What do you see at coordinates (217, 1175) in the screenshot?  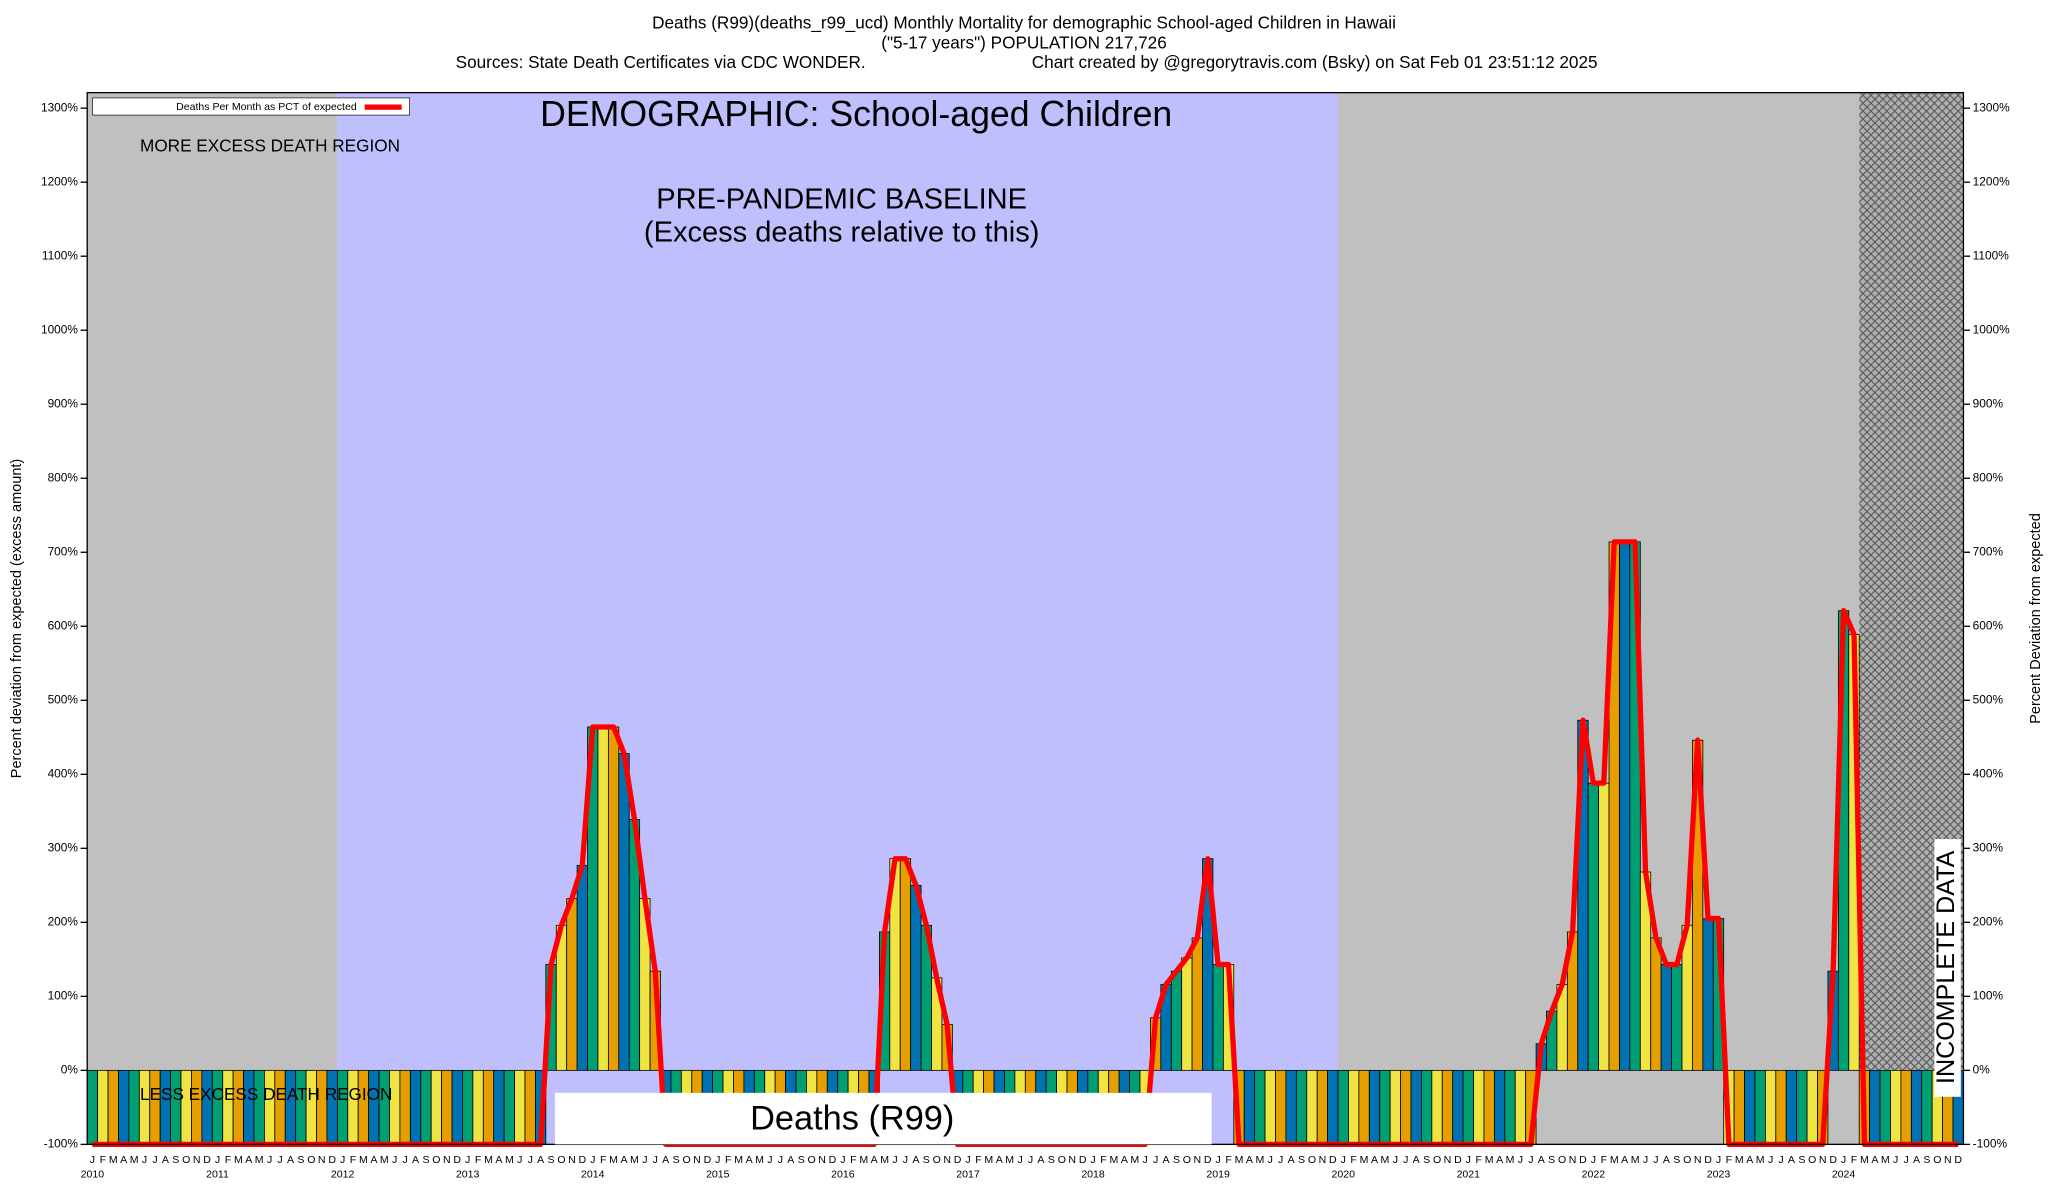 I see `year-label: 2011` at bounding box center [217, 1175].